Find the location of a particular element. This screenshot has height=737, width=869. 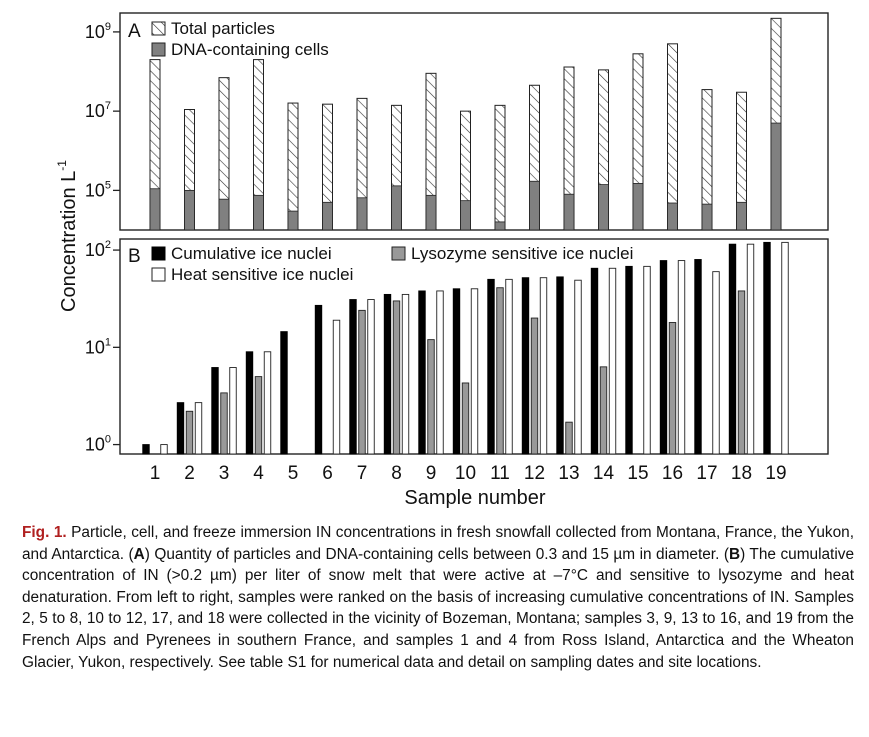

y-axis-title: Concentration L-1 is located at coordinates (67, 236).